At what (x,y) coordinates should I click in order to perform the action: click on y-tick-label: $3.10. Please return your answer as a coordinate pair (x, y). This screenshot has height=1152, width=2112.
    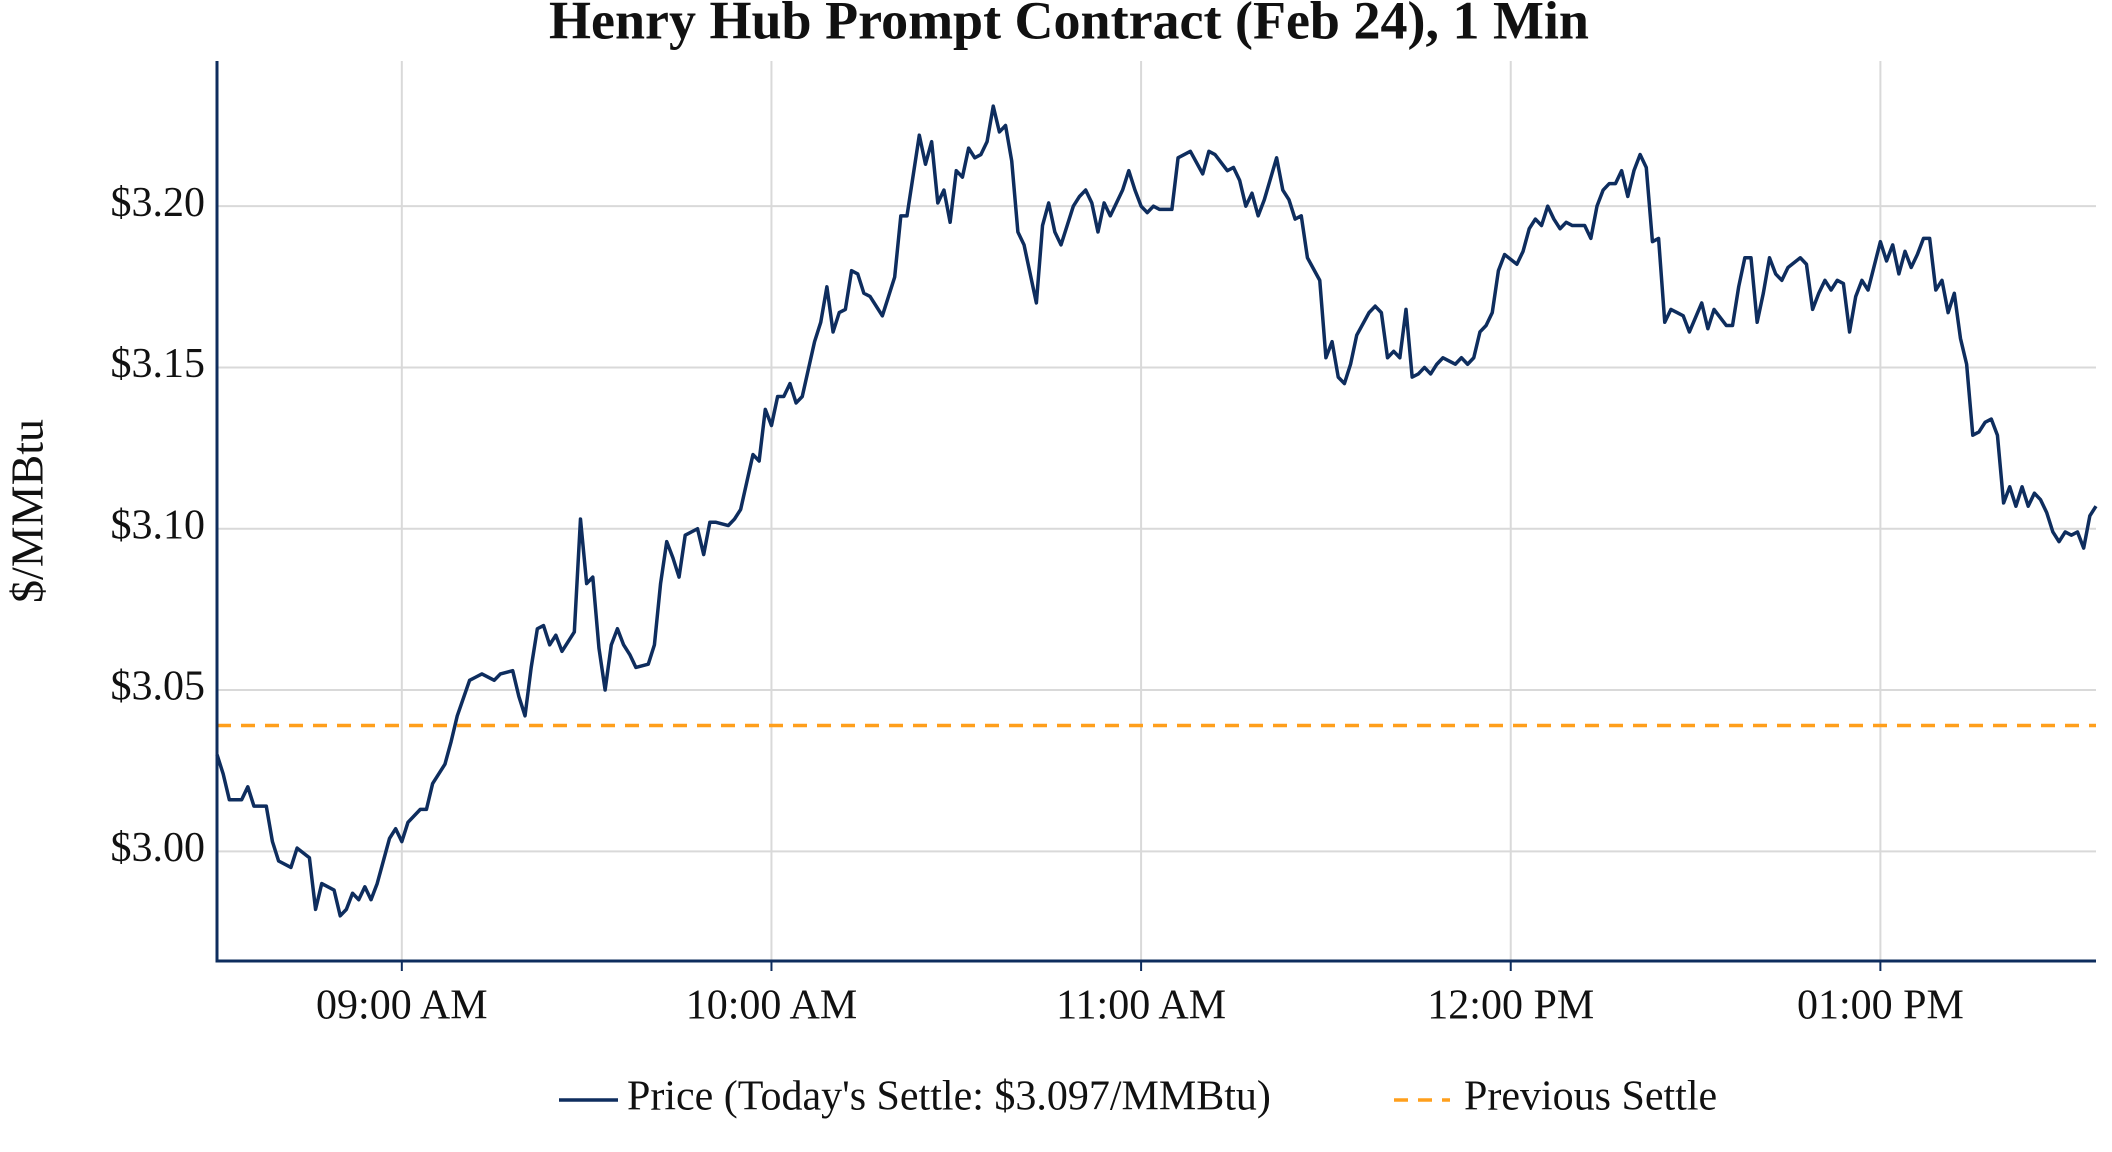
    Looking at the image, I should click on (158, 525).